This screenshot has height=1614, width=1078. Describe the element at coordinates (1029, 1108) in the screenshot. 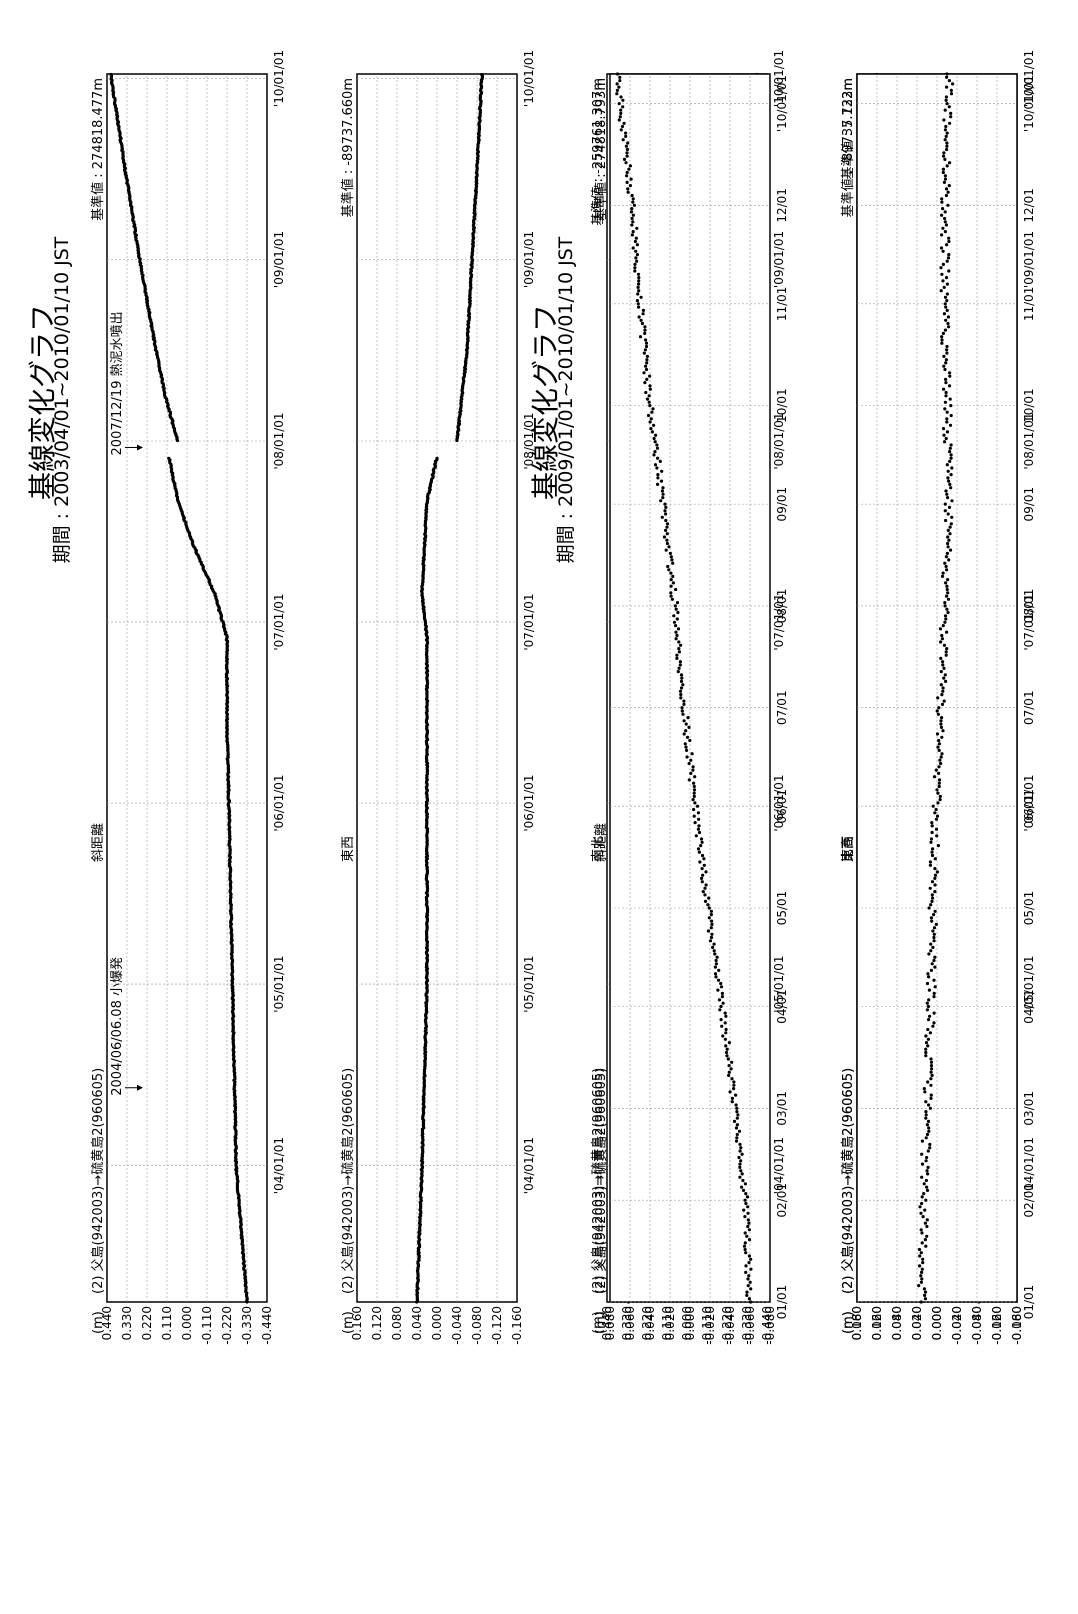

I see `x-tick-label: 03/01` at that location.